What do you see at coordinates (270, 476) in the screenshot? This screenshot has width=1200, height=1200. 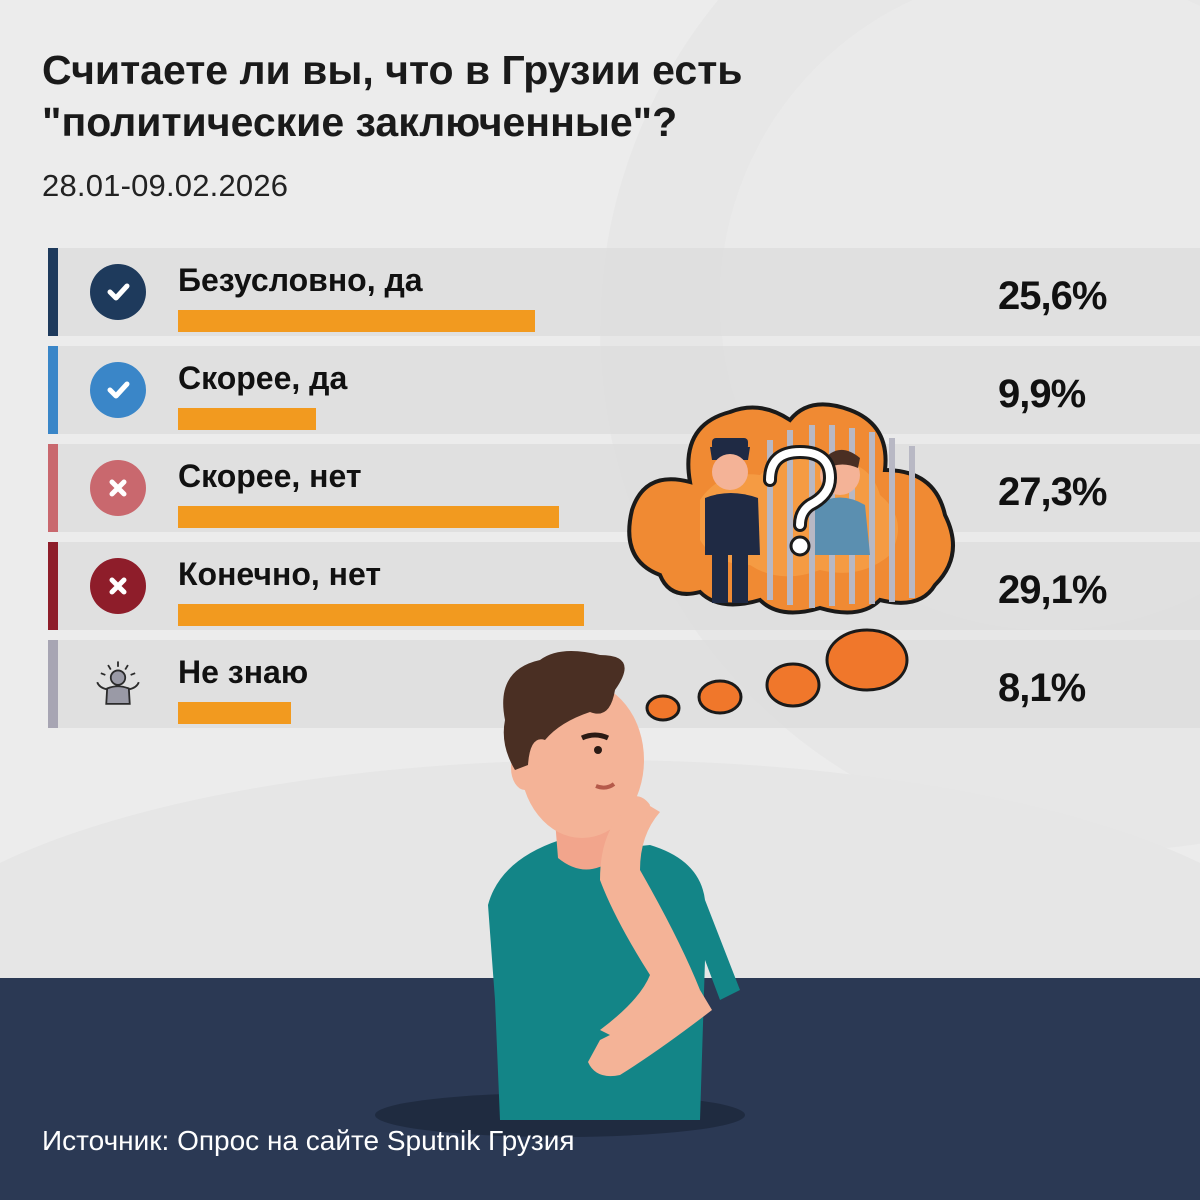 I see `category-label: Скорее, нет` at bounding box center [270, 476].